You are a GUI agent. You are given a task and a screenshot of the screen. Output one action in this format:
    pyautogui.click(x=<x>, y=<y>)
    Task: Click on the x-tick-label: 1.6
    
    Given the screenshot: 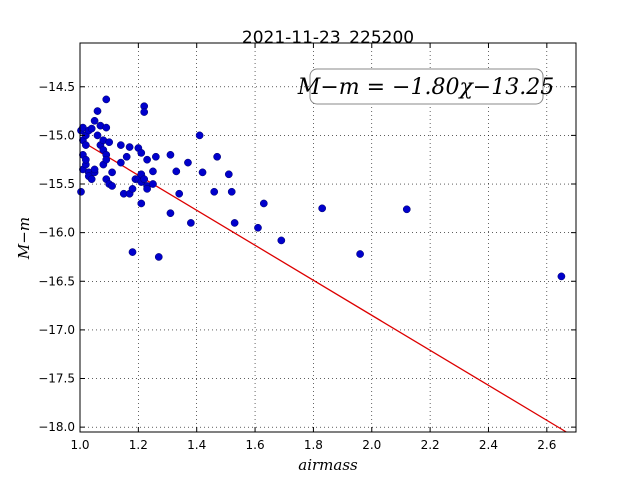 What is the action you would take?
    pyautogui.click(x=255, y=445)
    